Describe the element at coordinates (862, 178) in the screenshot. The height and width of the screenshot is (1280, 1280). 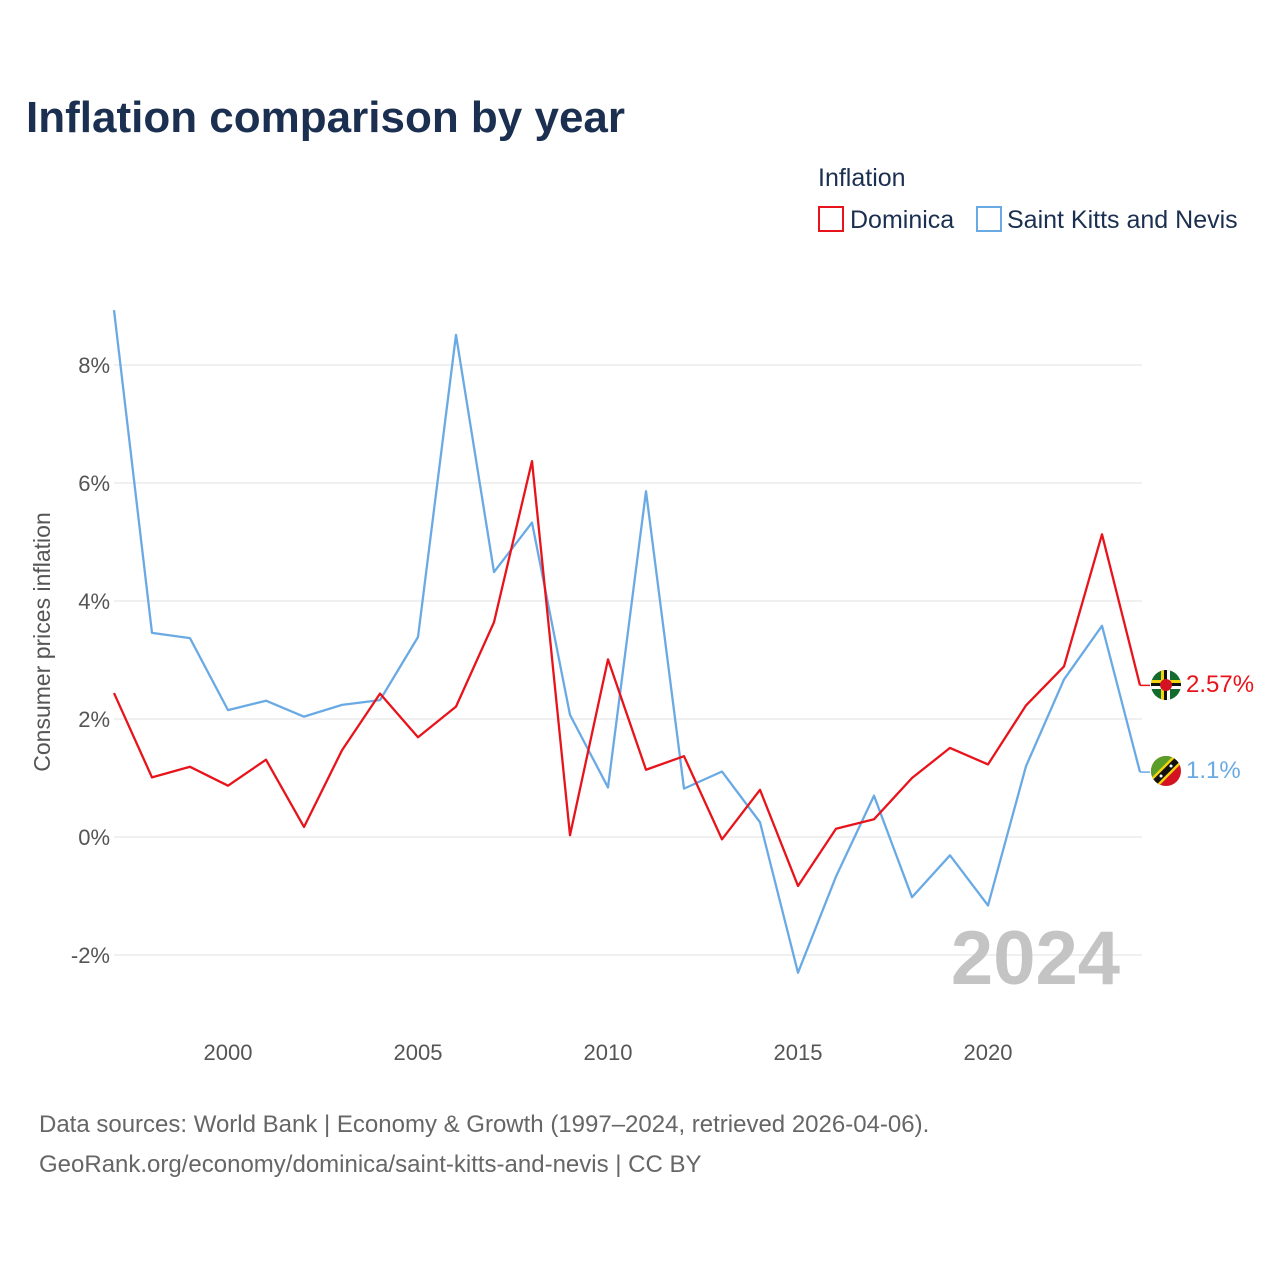
I see `legend-title: Inflation` at that location.